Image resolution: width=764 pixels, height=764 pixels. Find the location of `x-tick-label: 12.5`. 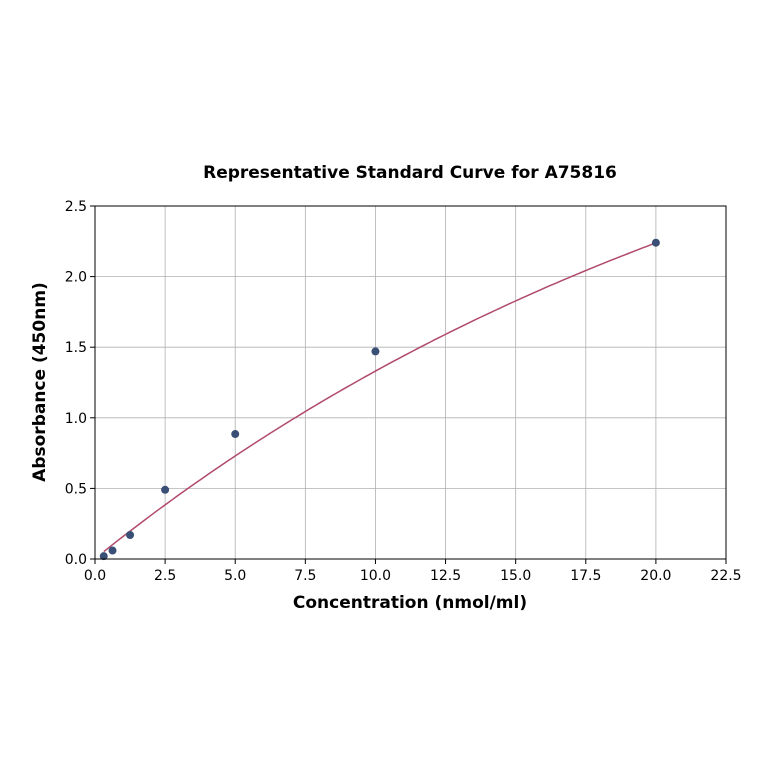

x-tick-label: 12.5 is located at coordinates (445, 576).